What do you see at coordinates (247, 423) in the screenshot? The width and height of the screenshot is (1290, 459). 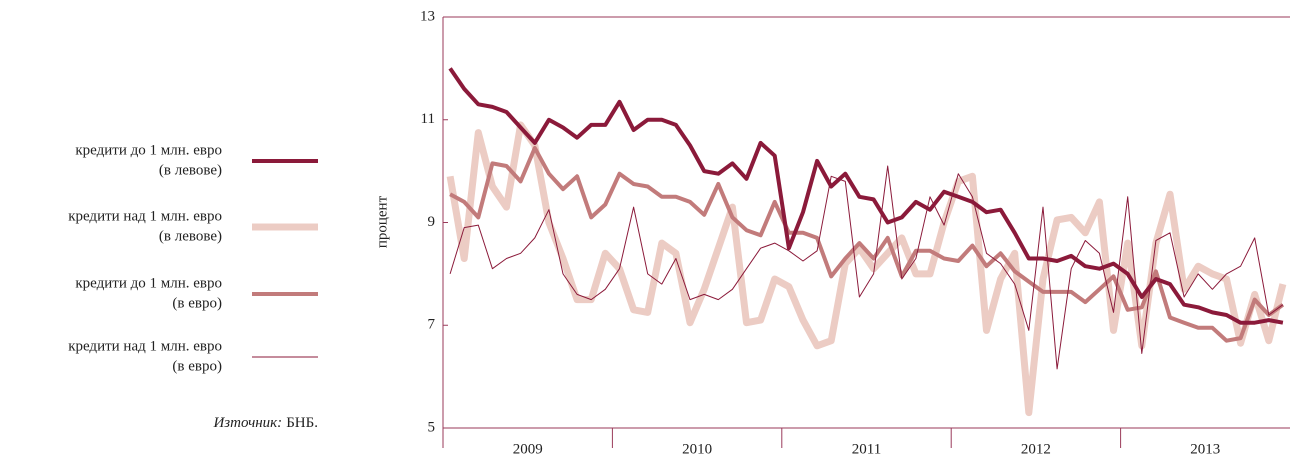 I see `source-label: Източник:` at bounding box center [247, 423].